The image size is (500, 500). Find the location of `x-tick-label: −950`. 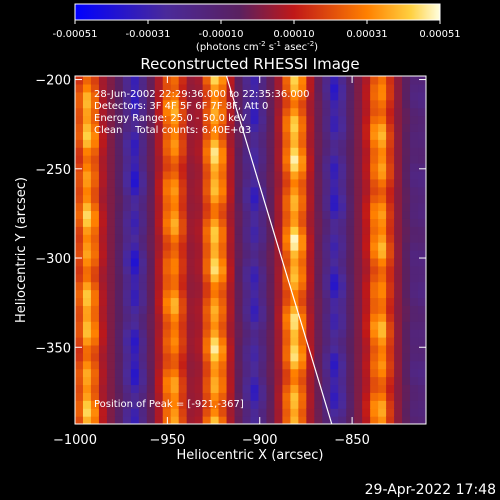

x-tick-label: −950 is located at coordinates (168, 440).